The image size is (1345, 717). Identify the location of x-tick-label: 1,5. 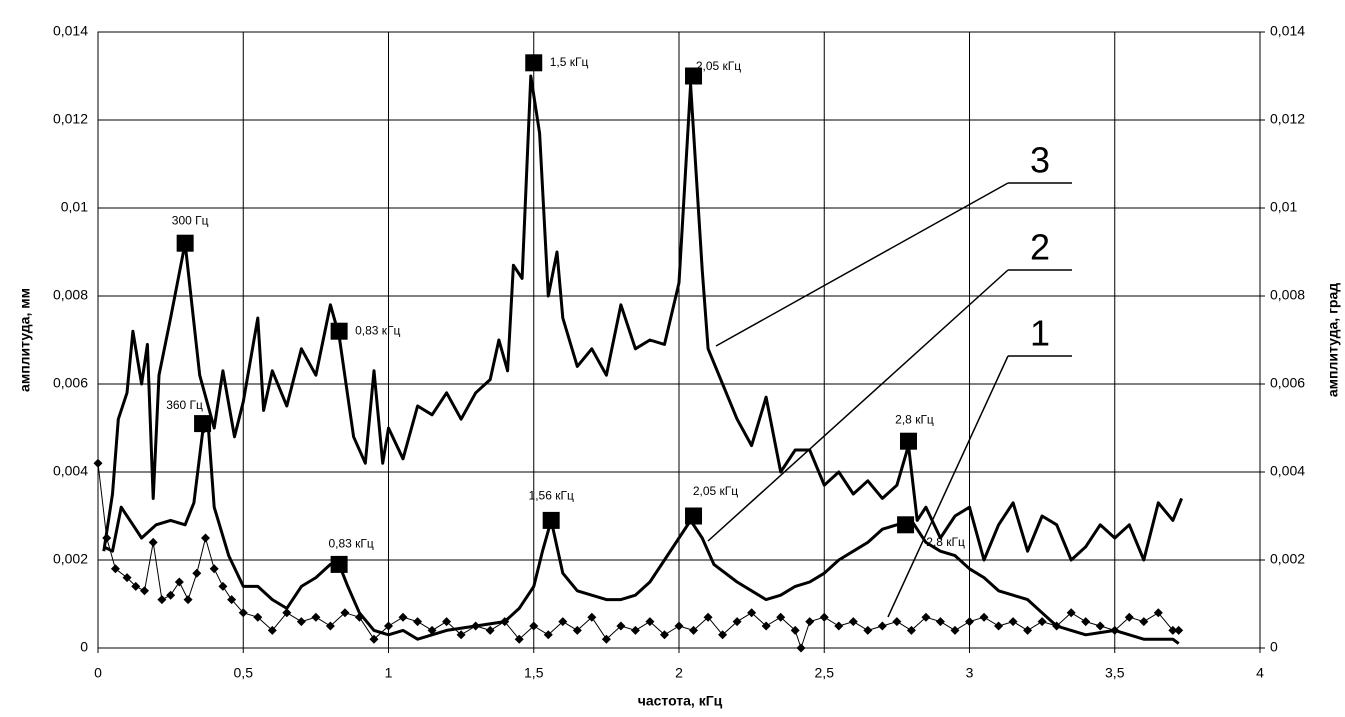
(534, 673).